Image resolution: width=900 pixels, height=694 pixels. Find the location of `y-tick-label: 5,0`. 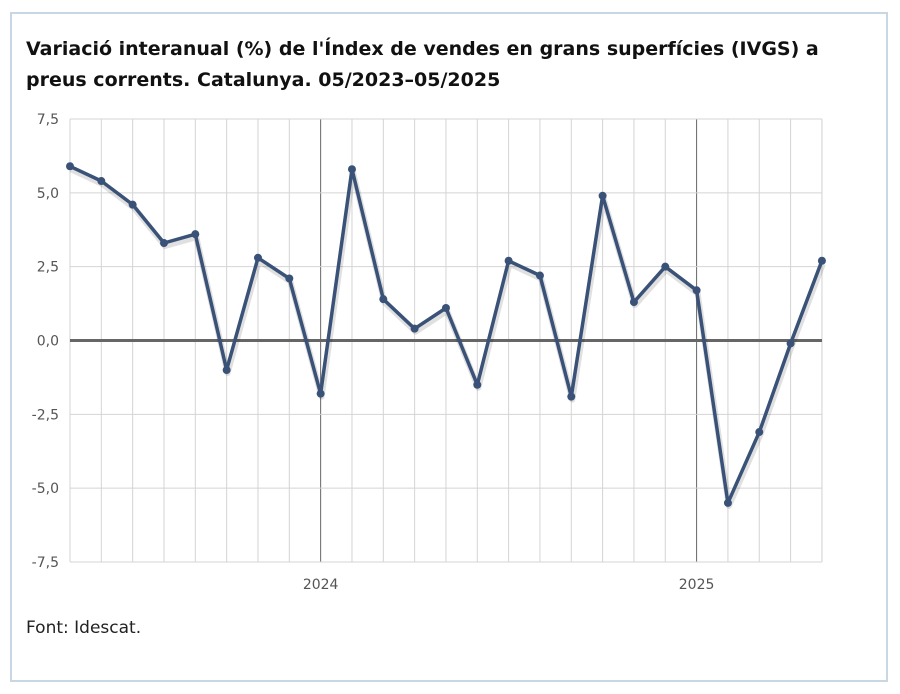

y-tick-label: 5,0 is located at coordinates (48, 194).